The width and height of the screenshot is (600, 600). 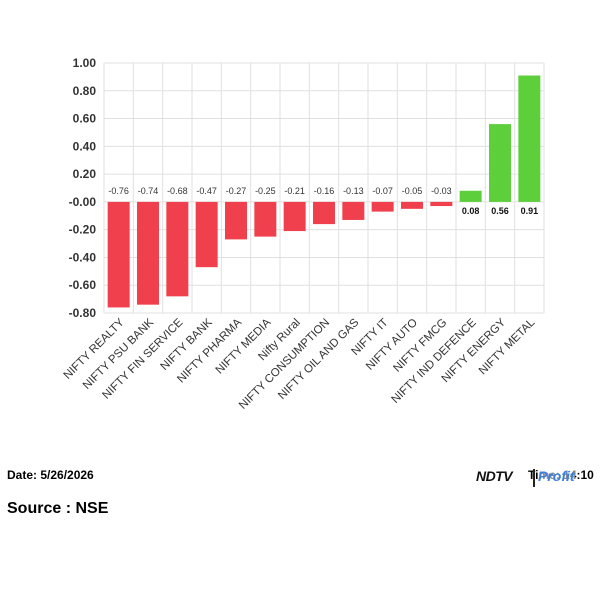 What do you see at coordinates (58, 508) in the screenshot?
I see `source-label: Source : NSE` at bounding box center [58, 508].